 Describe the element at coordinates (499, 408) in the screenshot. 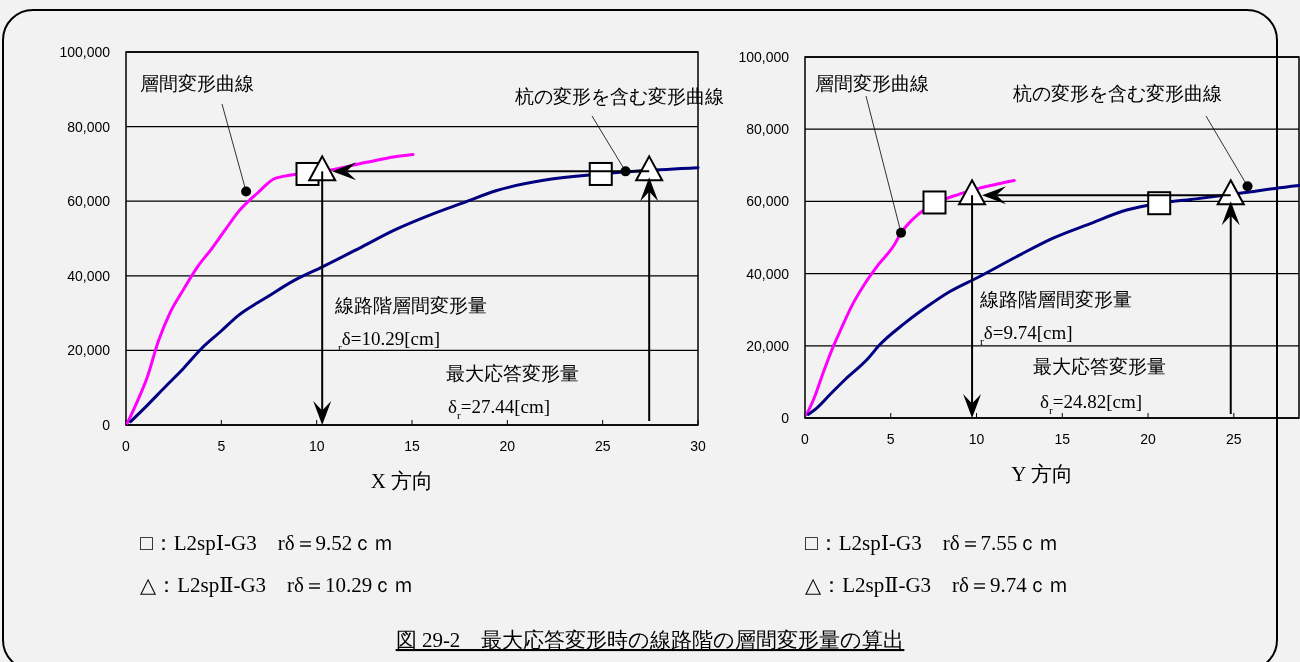

I see `annotation: δ$_{r}$=27.44[cm]` at that location.